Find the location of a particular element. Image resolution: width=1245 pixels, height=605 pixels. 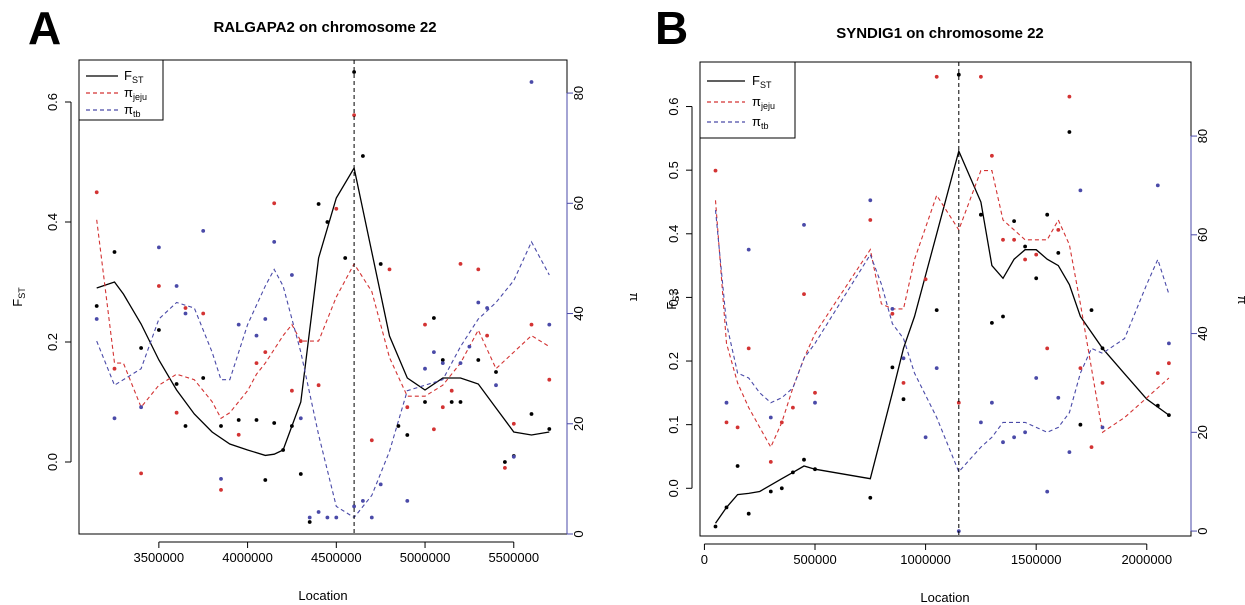

legend-sub-b-1: jeju is located at coordinates (767, 106).